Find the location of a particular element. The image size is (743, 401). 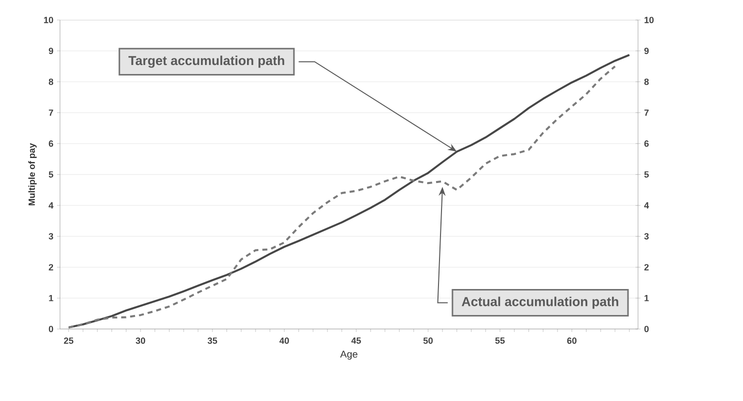

x-tick-label: 25 is located at coordinates (69, 340).